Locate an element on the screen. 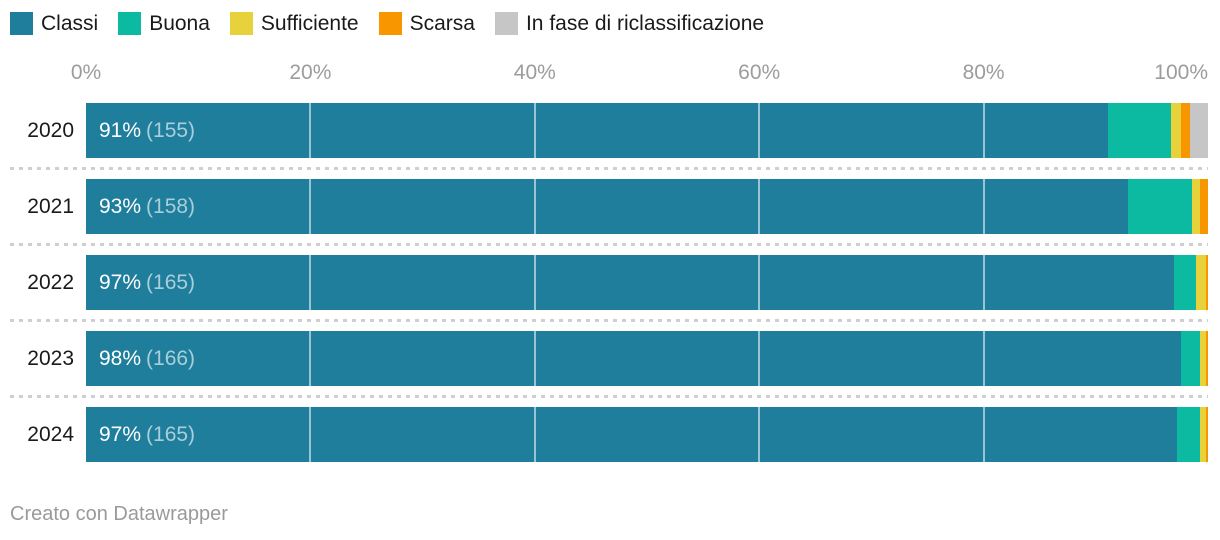  bar-segment-classi-2023 is located at coordinates (634, 358).